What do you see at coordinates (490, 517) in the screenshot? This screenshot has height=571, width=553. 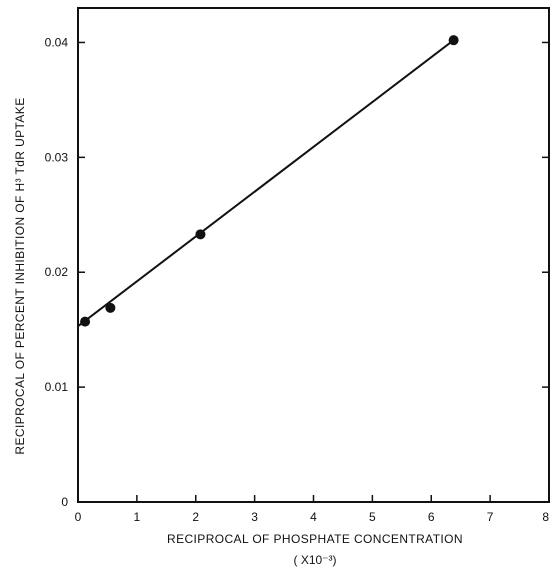 I see `x-tick-label: 7` at bounding box center [490, 517].